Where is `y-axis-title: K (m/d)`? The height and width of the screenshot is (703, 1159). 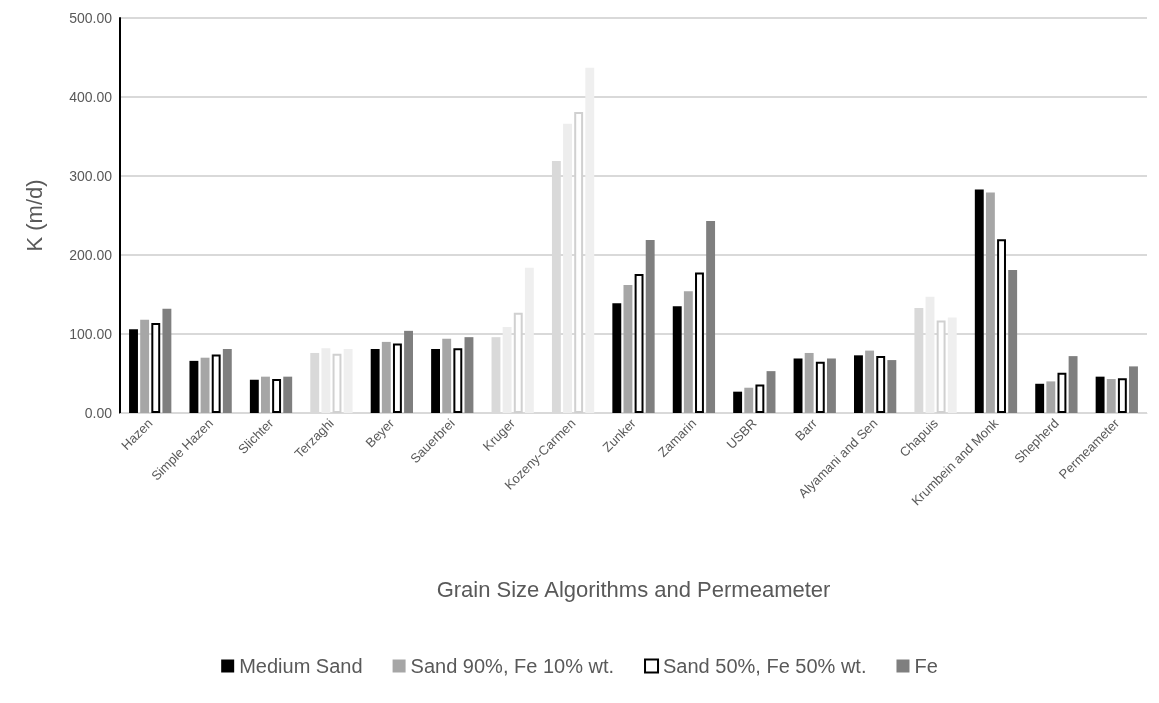
y-axis-title: K (m/d) is located at coordinates (34, 215).